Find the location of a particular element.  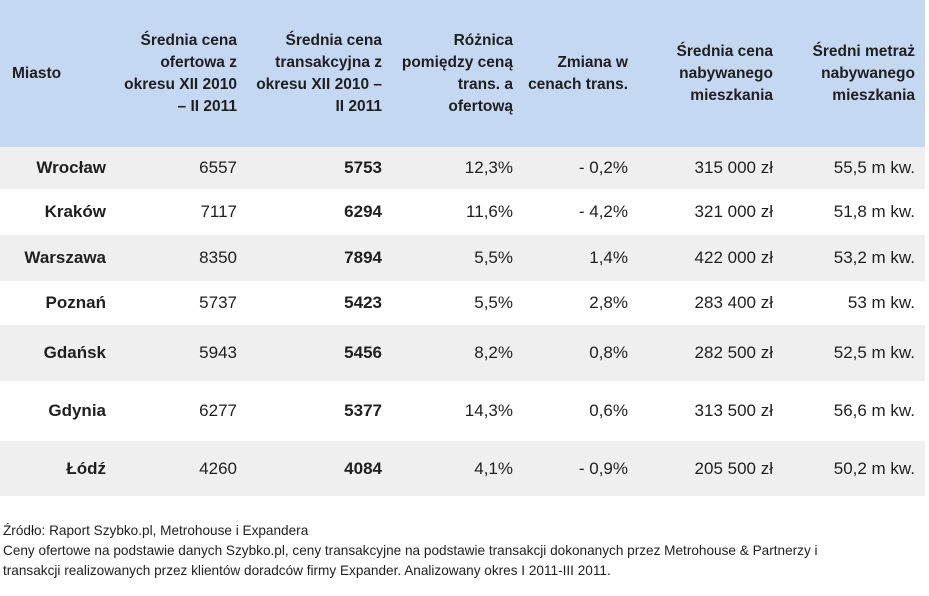

transaction-price-cell: 6294 is located at coordinates (363, 211).